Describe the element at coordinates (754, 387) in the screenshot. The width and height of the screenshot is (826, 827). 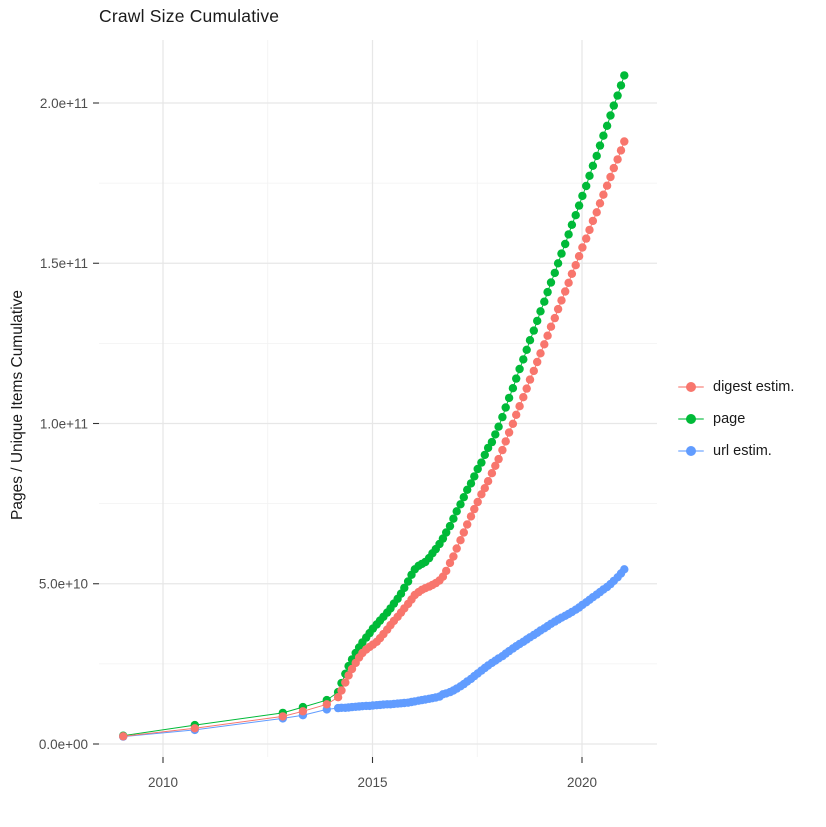
I see `legend-label-digest: digest estim.` at that location.